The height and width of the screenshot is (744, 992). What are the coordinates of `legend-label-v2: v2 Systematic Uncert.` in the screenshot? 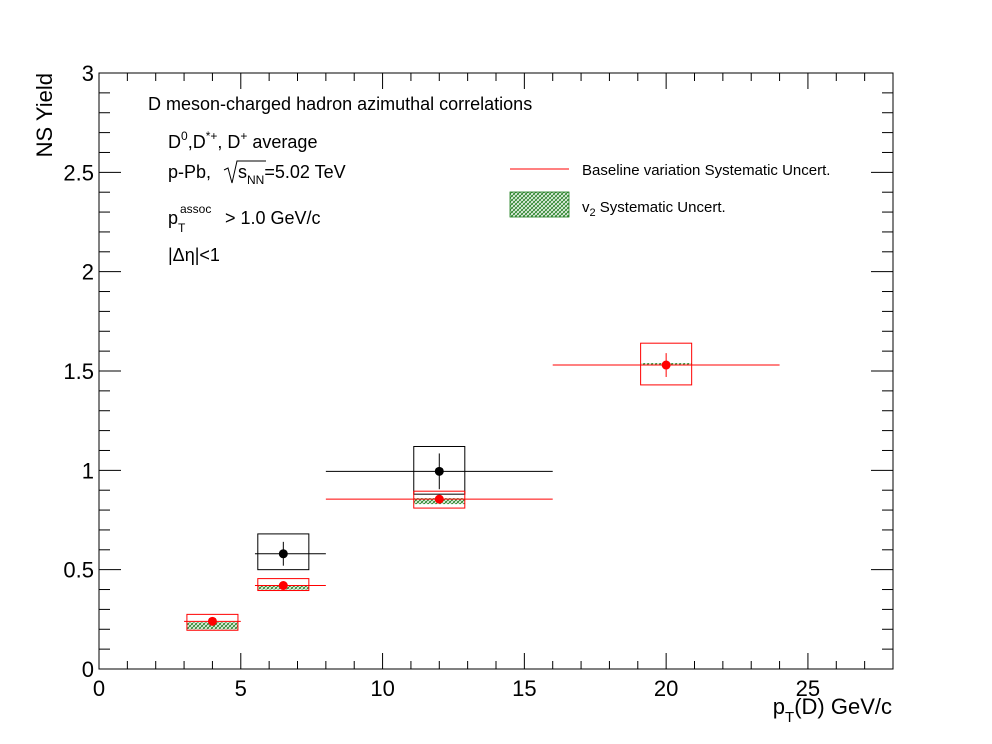 It's located at (654, 209).